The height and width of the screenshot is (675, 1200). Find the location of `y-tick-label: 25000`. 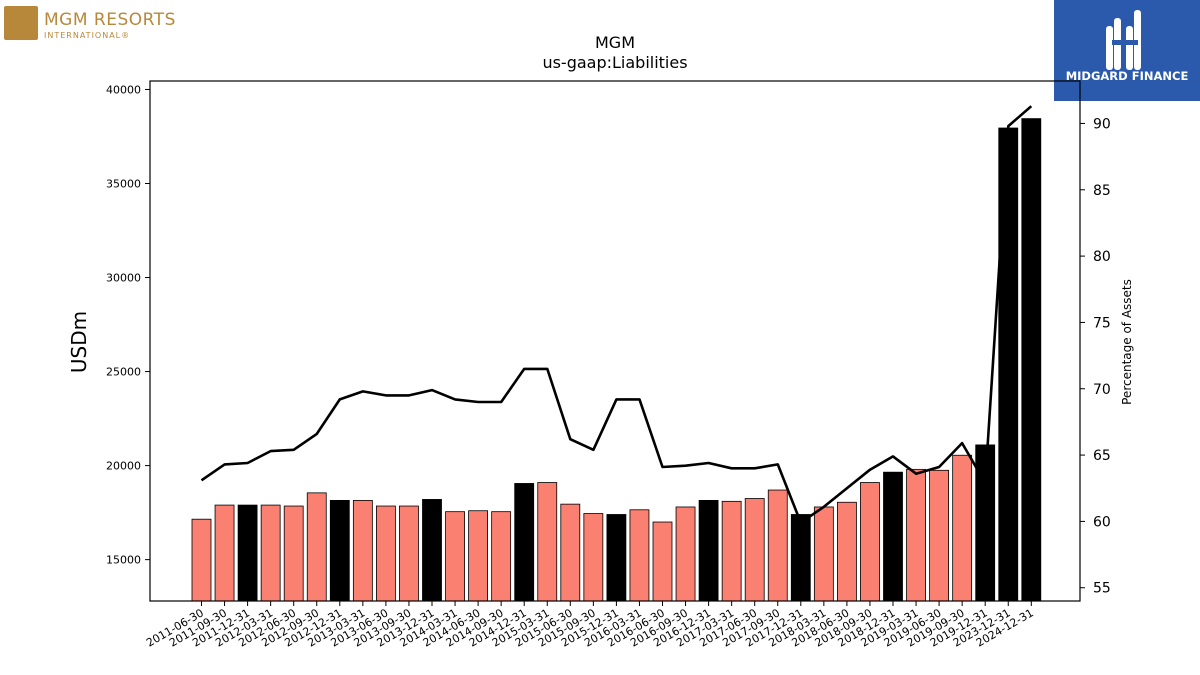

y-tick-label: 25000 is located at coordinates (123, 372).